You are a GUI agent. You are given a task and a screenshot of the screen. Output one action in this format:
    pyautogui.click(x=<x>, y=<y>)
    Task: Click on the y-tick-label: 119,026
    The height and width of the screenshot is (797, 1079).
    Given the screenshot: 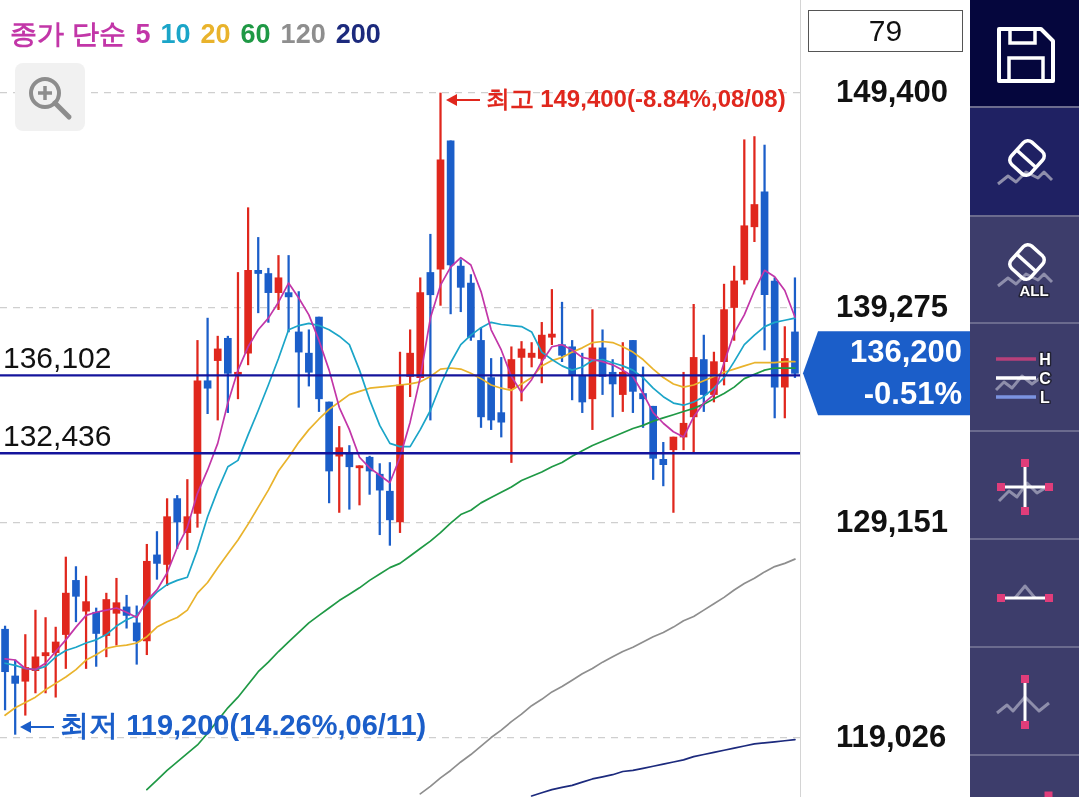 What is the action you would take?
    pyautogui.click(x=891, y=736)
    